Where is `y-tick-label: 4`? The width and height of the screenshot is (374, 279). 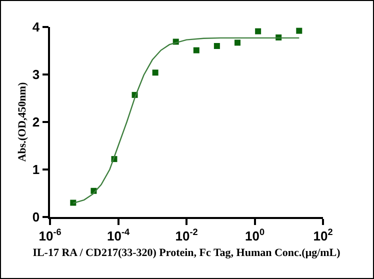
y-tick-label: 4 is located at coordinates (36, 27).